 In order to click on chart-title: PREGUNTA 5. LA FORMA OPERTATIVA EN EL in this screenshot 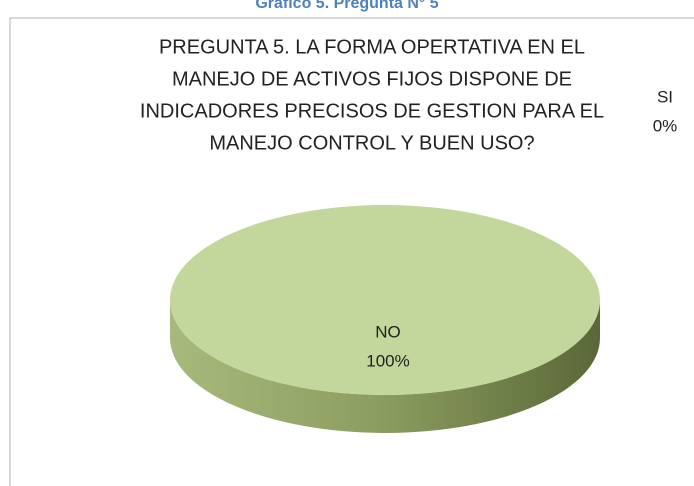, I will do `click(372, 47)`.